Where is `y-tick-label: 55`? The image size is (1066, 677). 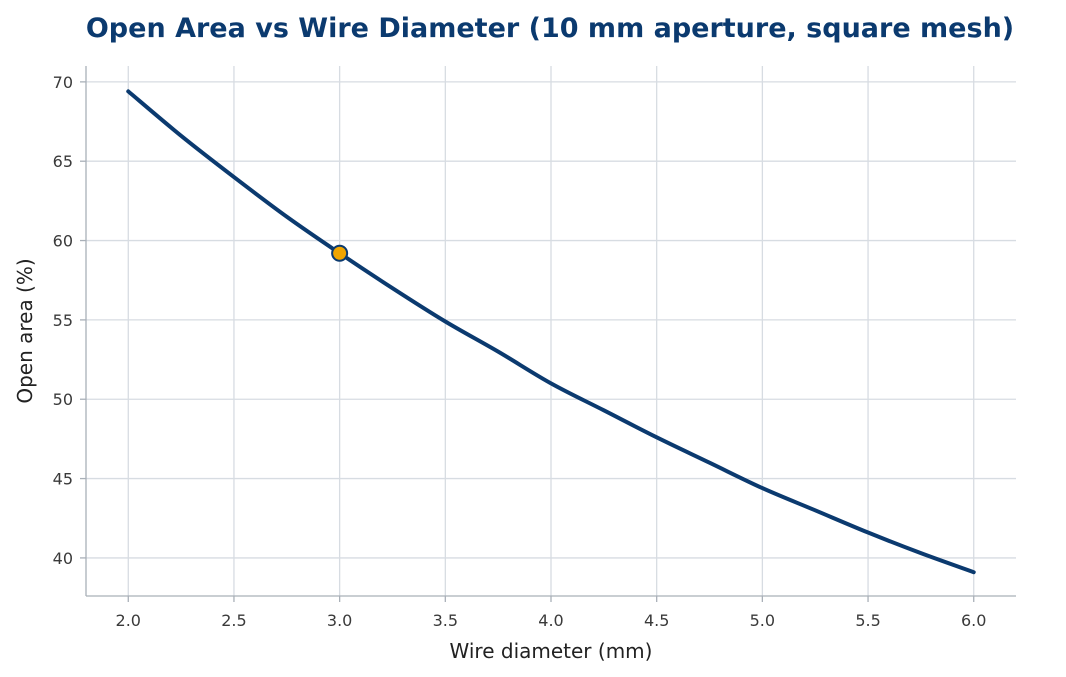
y-tick-label: 55 is located at coordinates (63, 320).